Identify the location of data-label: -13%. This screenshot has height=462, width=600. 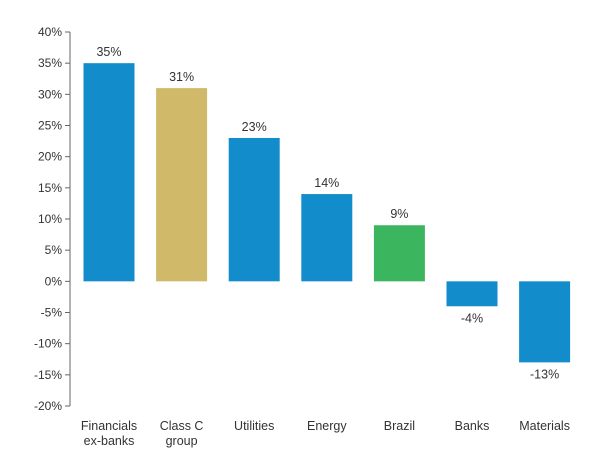
(544, 374).